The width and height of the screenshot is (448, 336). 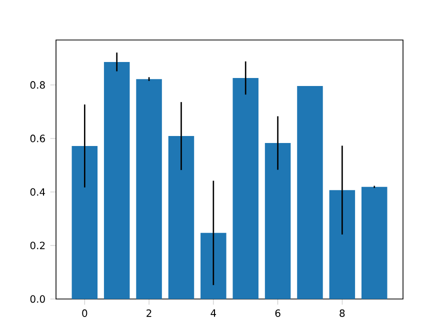 What do you see at coordinates (149, 313) in the screenshot?
I see `x-tick-label: 2` at bounding box center [149, 313].